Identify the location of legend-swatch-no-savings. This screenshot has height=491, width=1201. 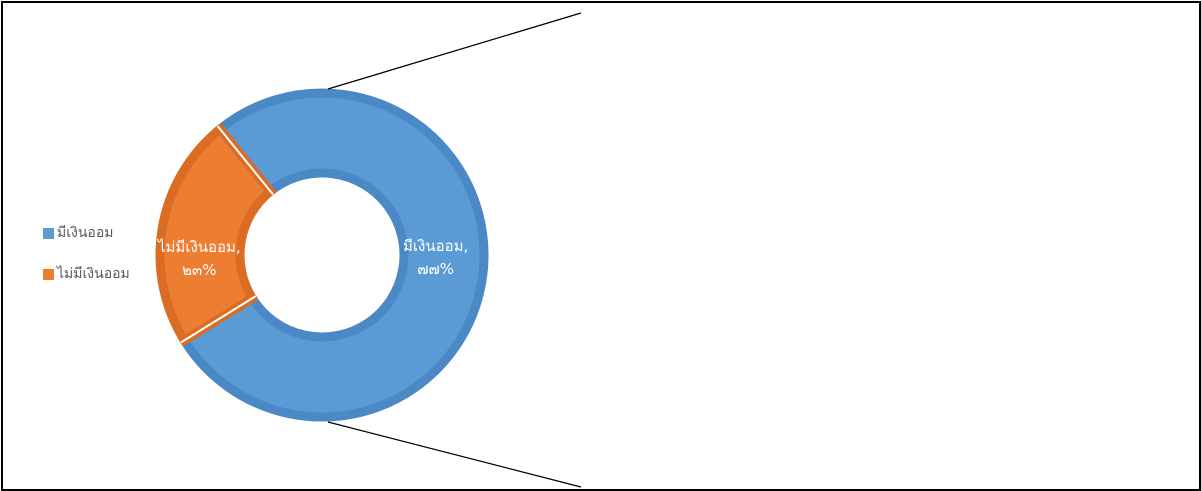
(48, 274).